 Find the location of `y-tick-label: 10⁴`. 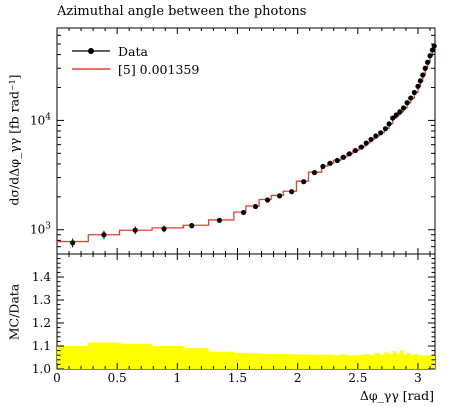

y-tick-label: 10⁴ is located at coordinates (40, 119).